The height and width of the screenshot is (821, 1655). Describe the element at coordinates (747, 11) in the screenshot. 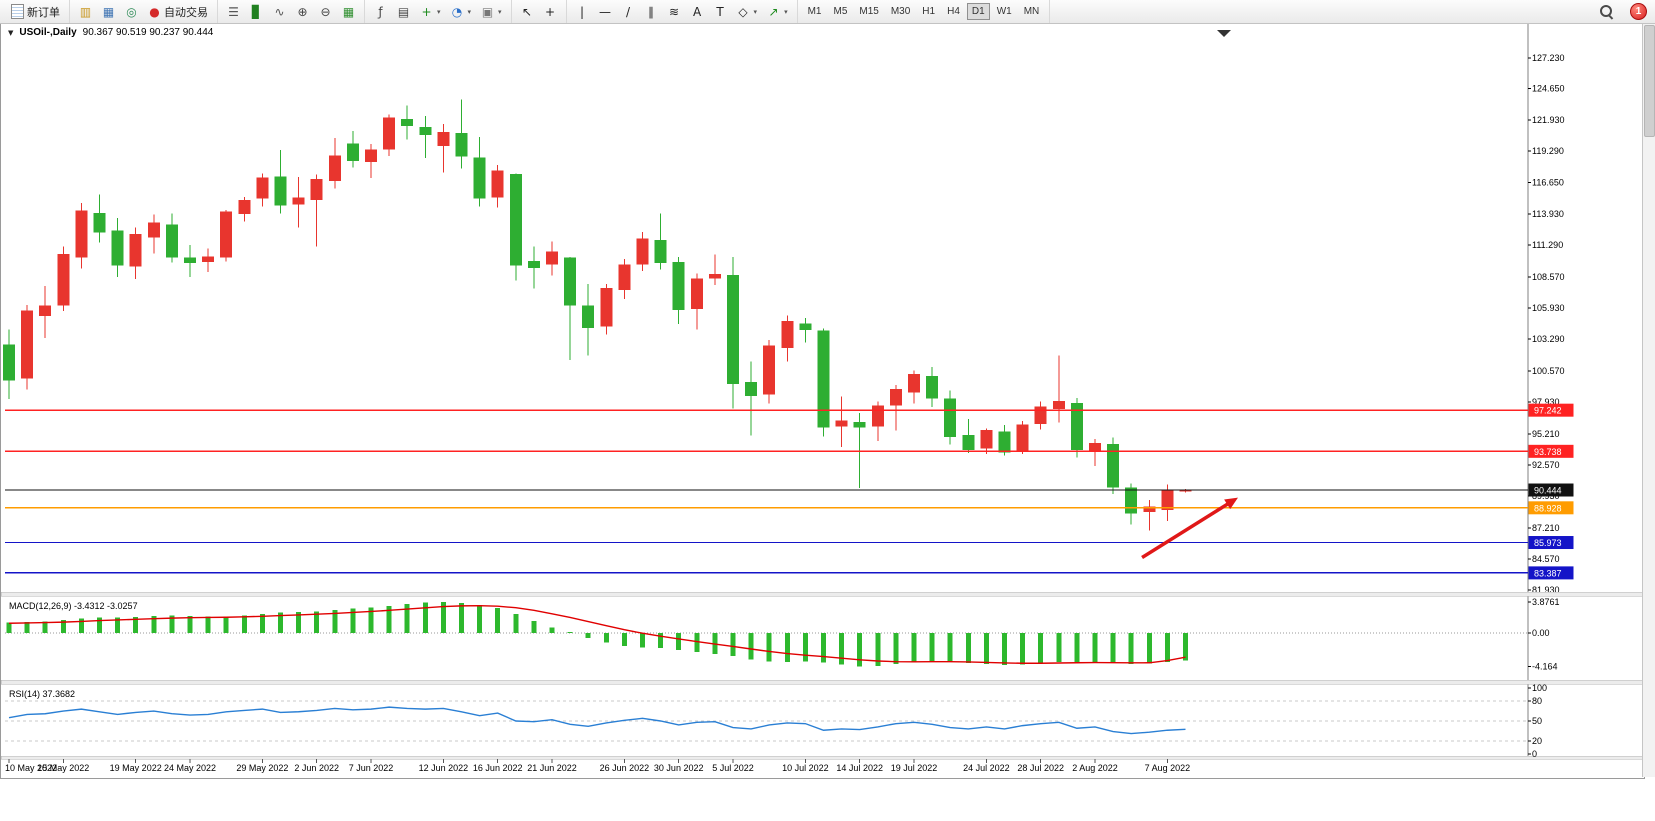

I see `shapes-button: ◇ ▾` at that location.